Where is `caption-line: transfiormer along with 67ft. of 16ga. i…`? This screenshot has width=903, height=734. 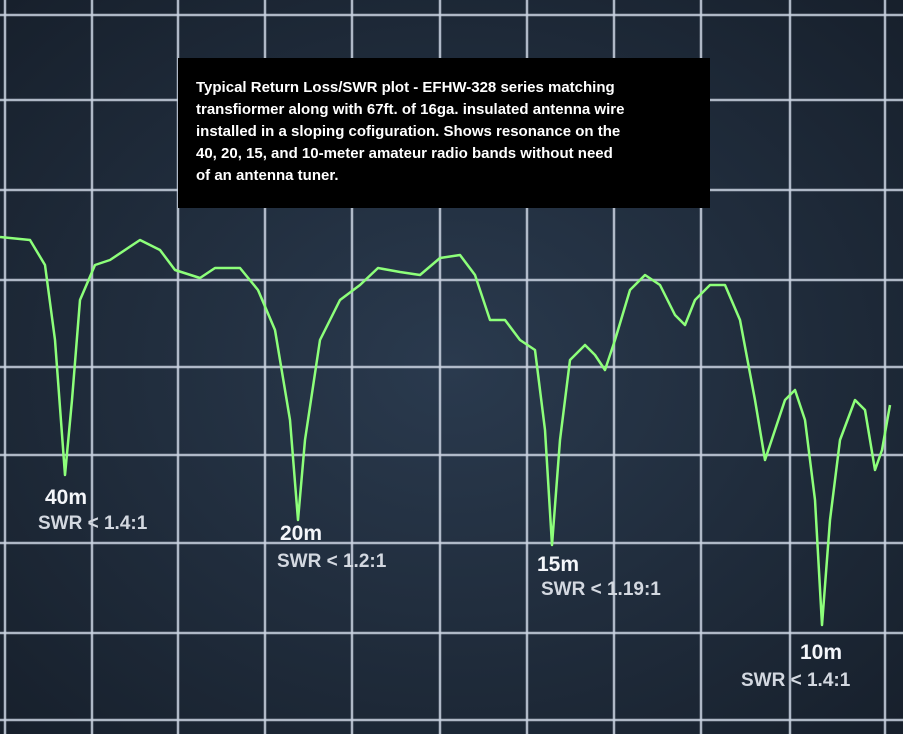 caption-line: transfiormer along with 67ft. of 16ga. i… is located at coordinates (410, 109).